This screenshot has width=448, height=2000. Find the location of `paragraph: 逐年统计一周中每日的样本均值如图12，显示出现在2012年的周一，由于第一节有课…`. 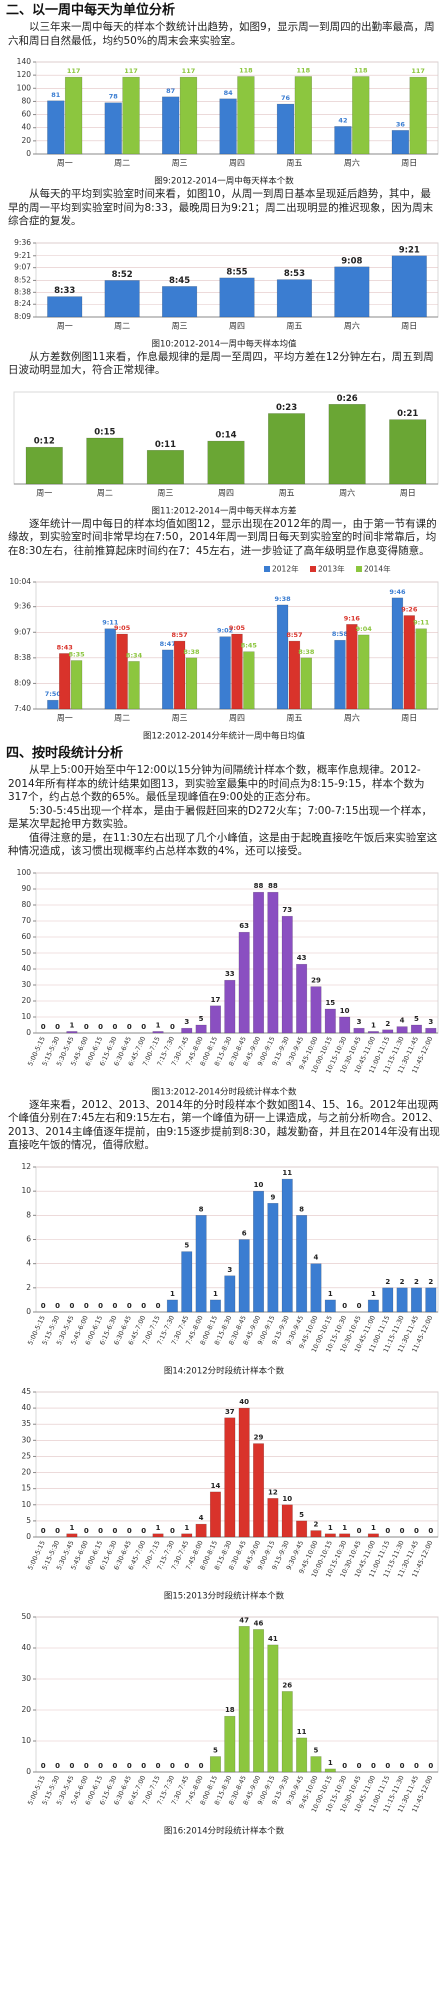

paragraph: 逐年统计一周中每日的样本均值如图12，显示出现在2012年的周一，由于第一节有课… is located at coordinates (222, 537).